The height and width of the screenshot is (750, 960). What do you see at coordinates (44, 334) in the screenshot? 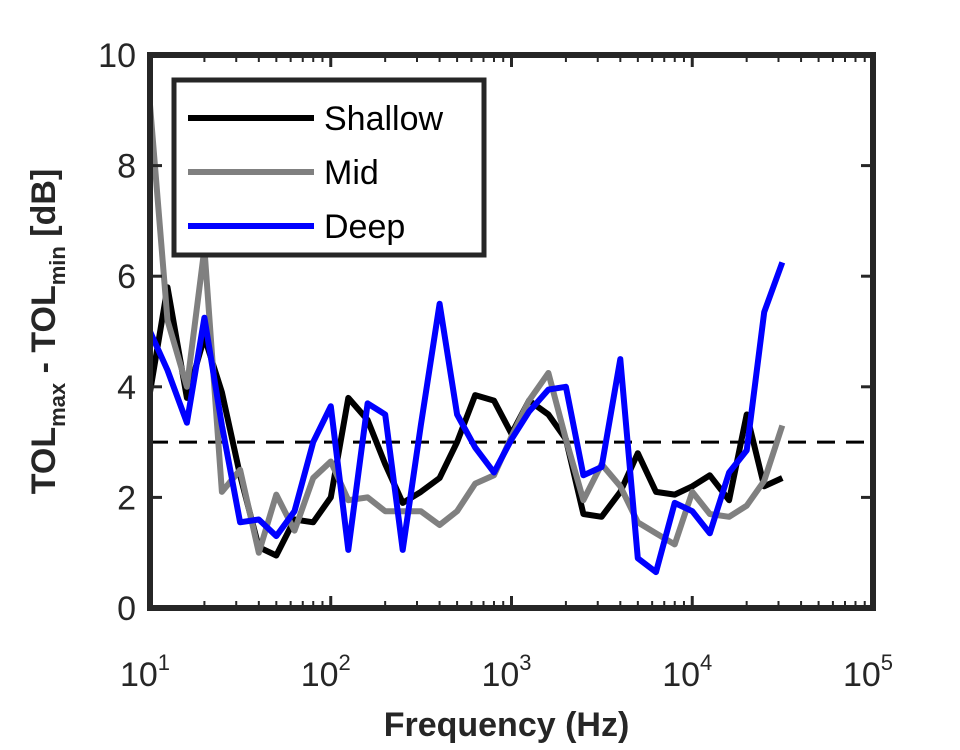
I see `y-label-part-2: - TOL` at bounding box center [44, 334].